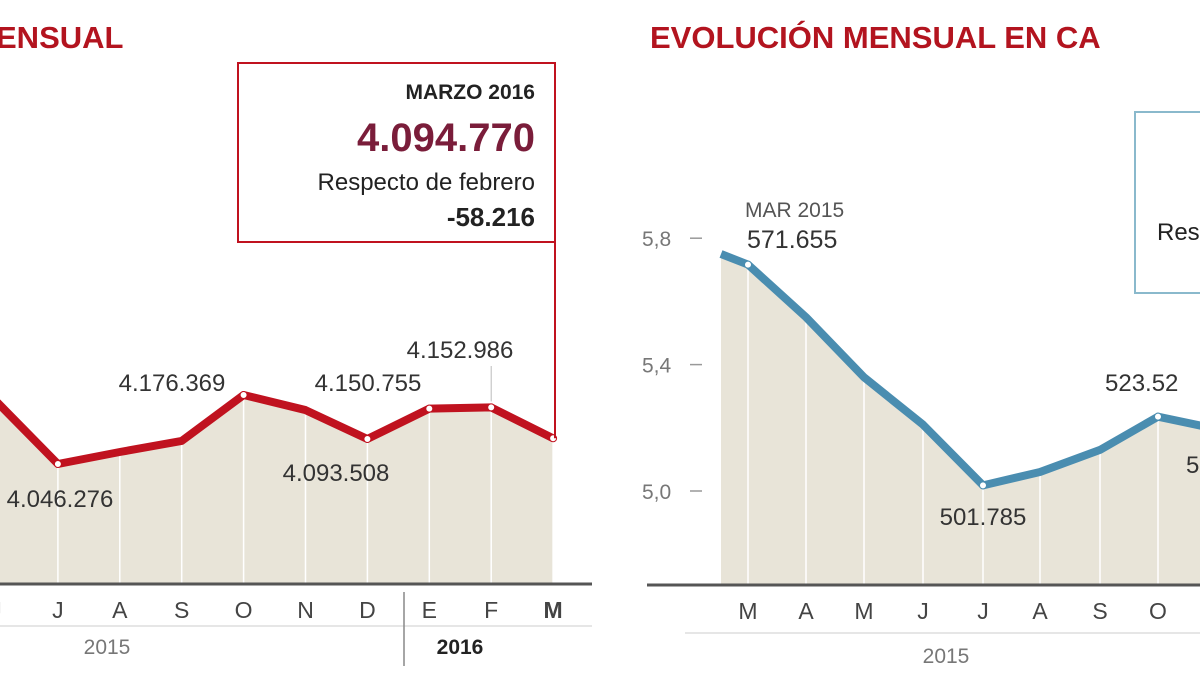  Describe the element at coordinates (368, 383) in the screenshot. I see `data-label: 4.150.755` at that location.